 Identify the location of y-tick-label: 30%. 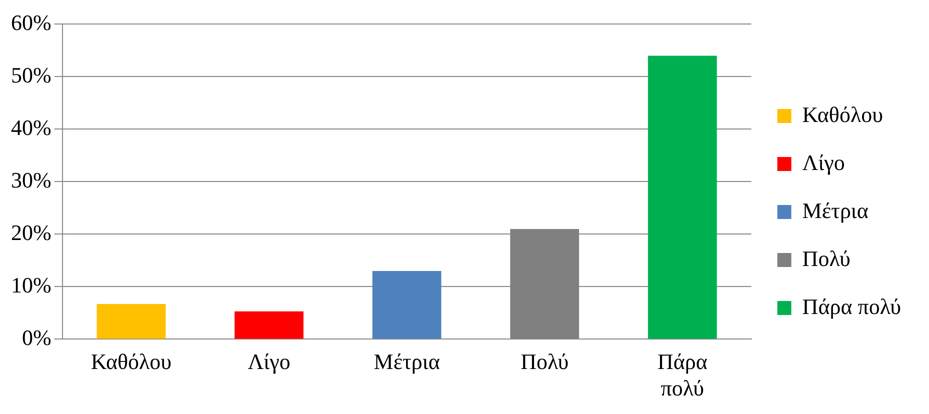
(31, 179).